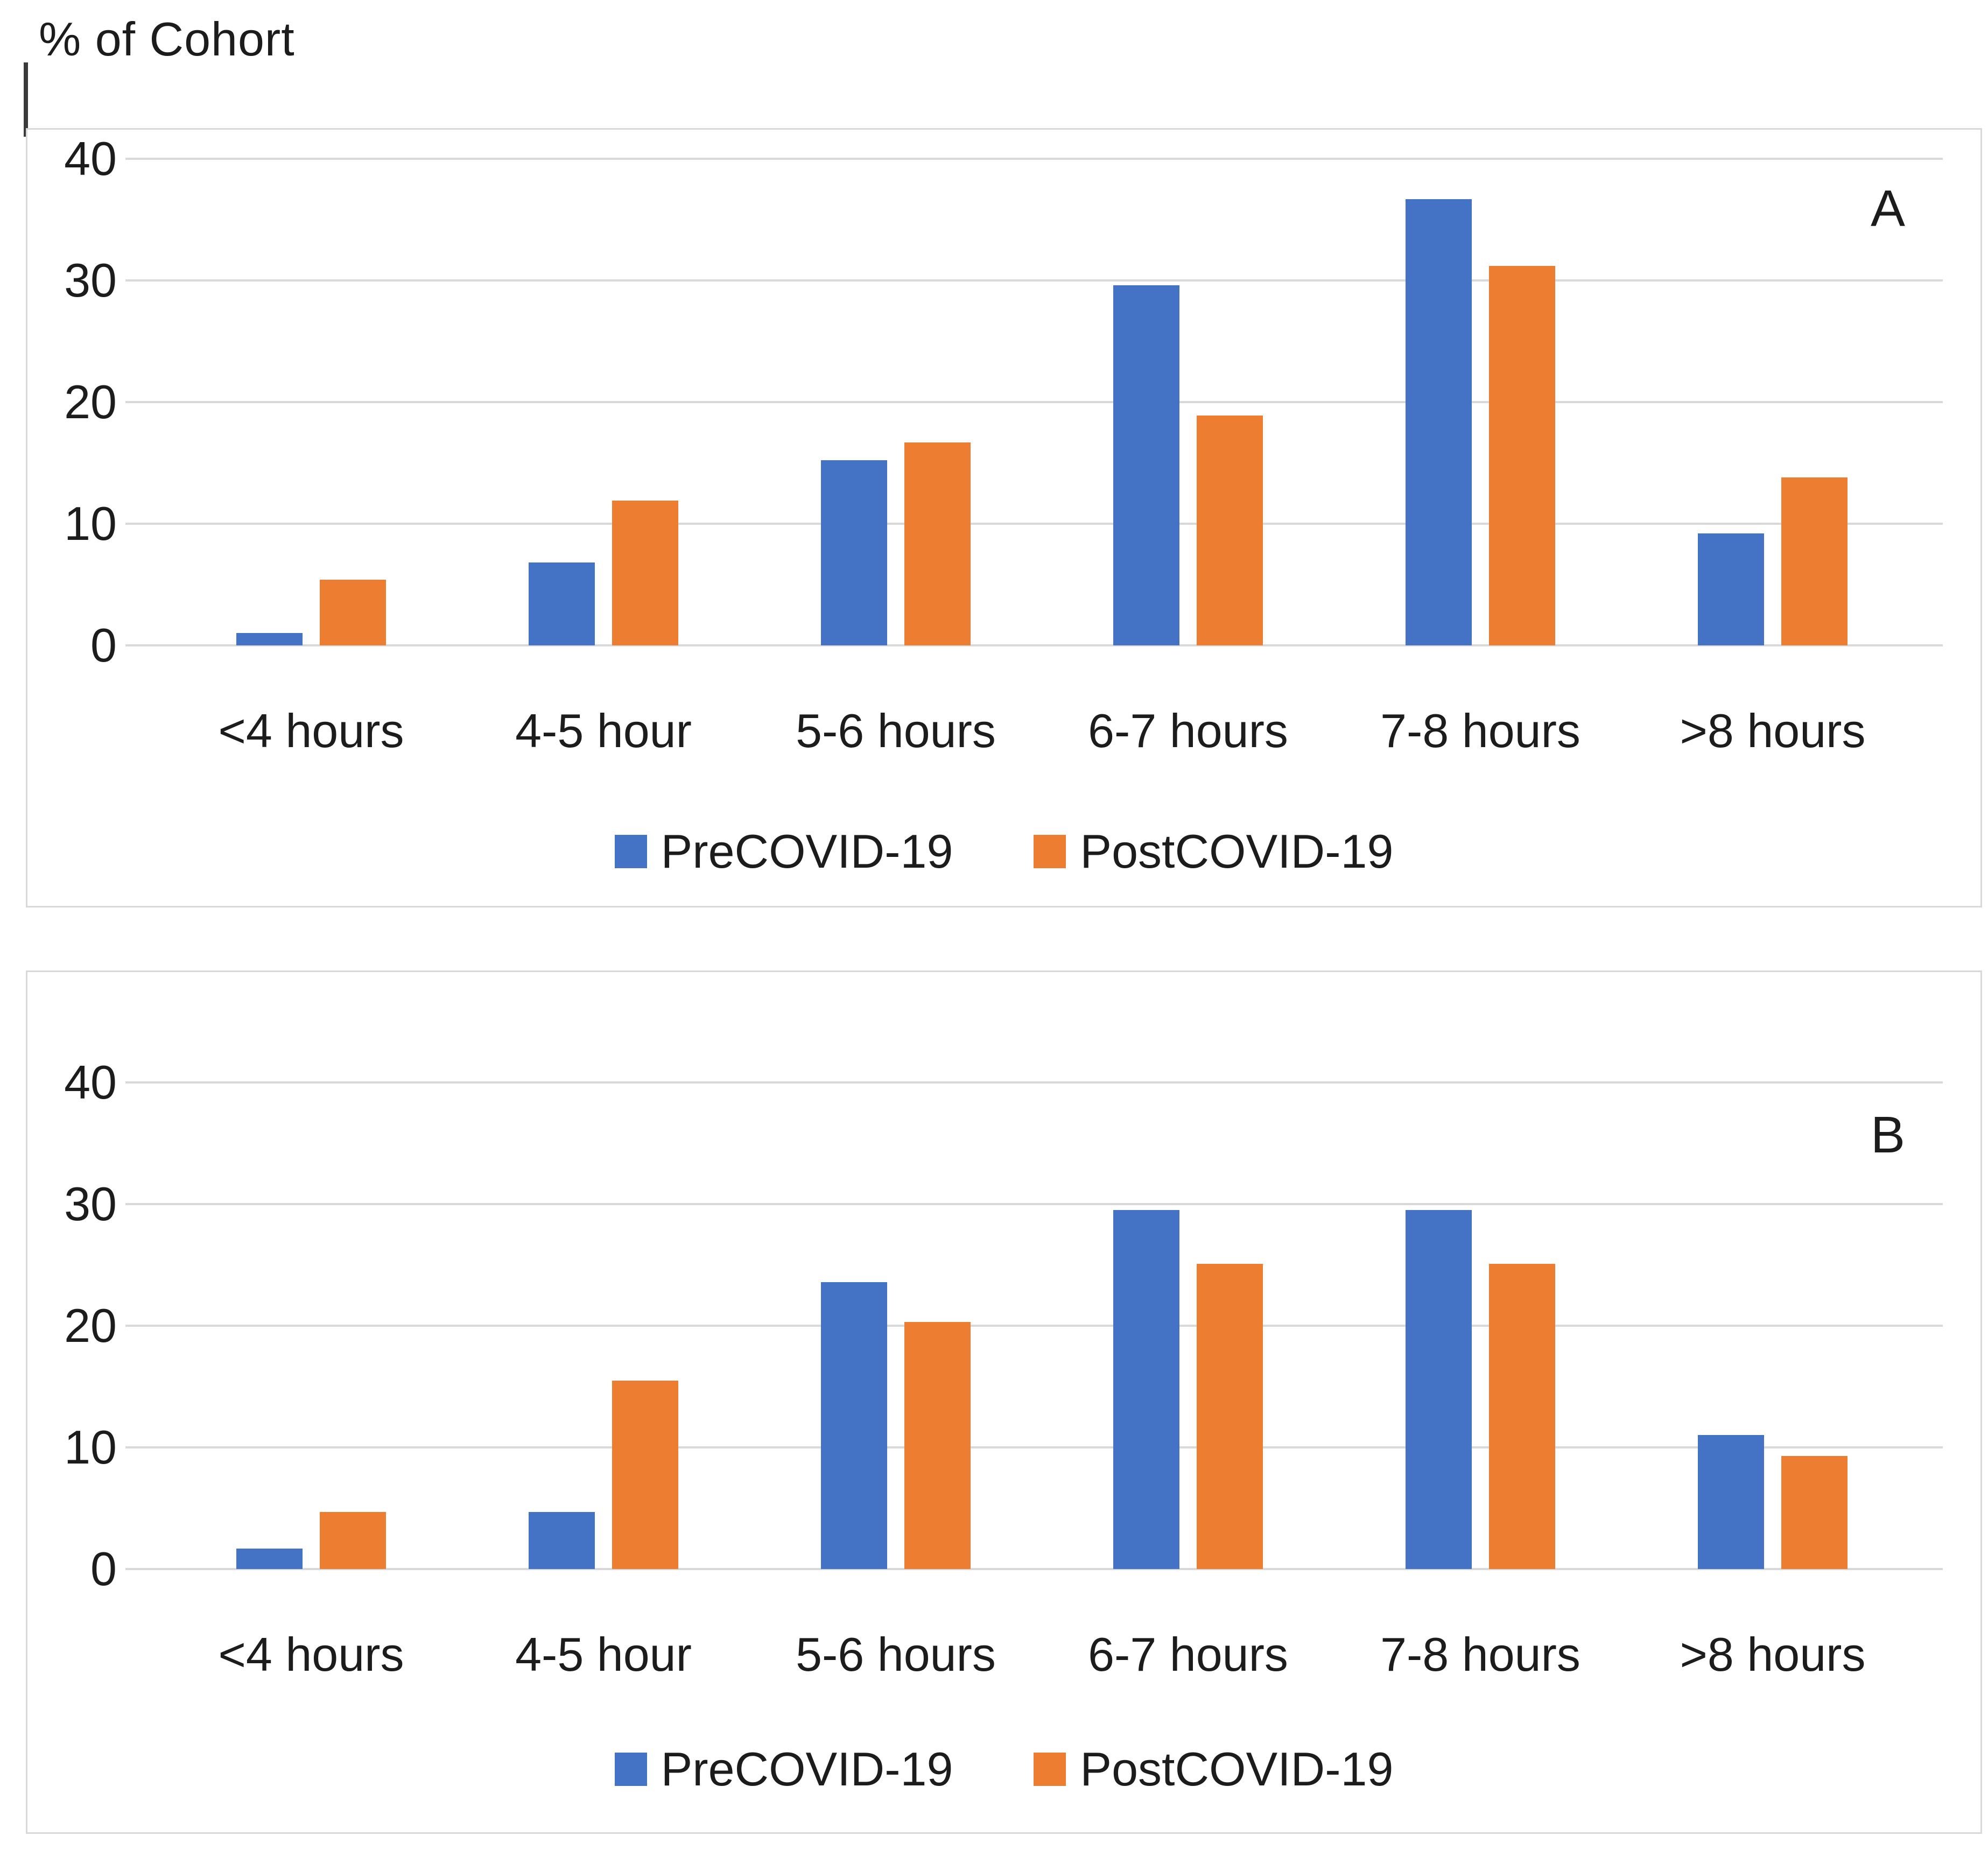  I want to click on panel-label-a: A, so click(1888, 208).